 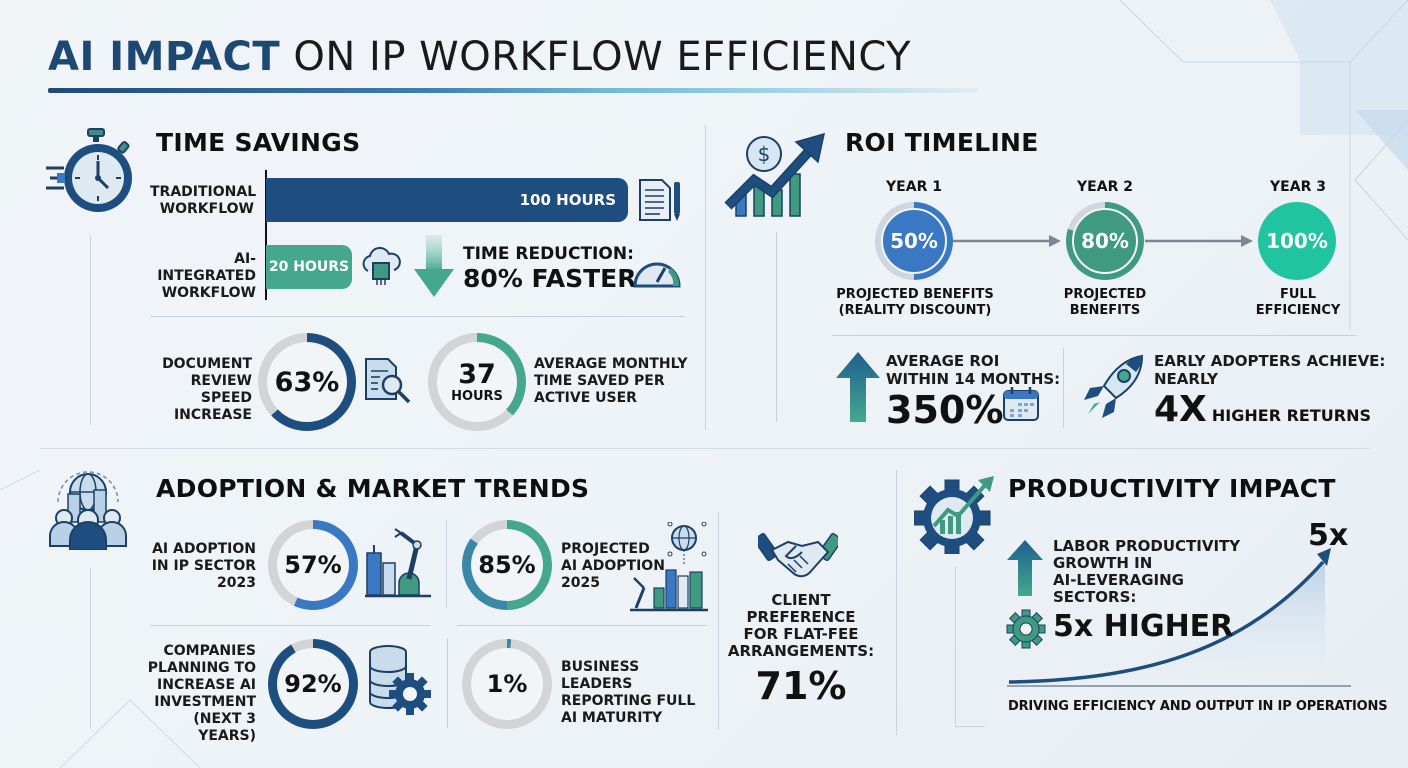 I want to click on time-savings-title: TIME SAVINGS, so click(x=258, y=142).